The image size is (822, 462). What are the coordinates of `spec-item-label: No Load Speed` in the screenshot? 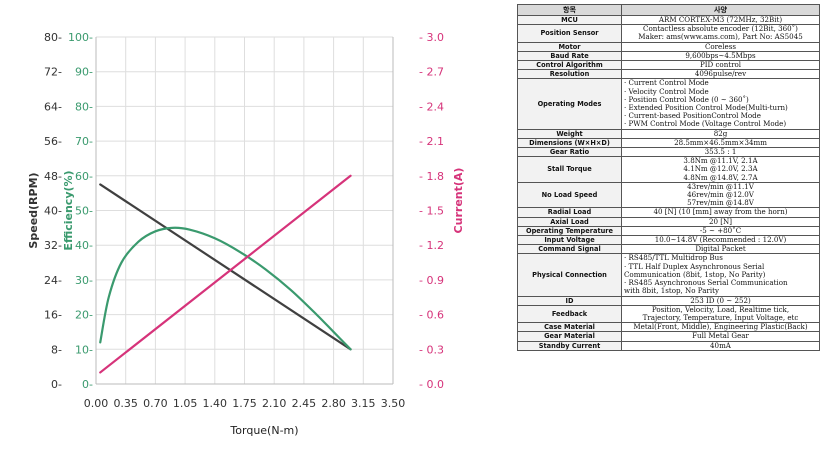 It's located at (569, 195).